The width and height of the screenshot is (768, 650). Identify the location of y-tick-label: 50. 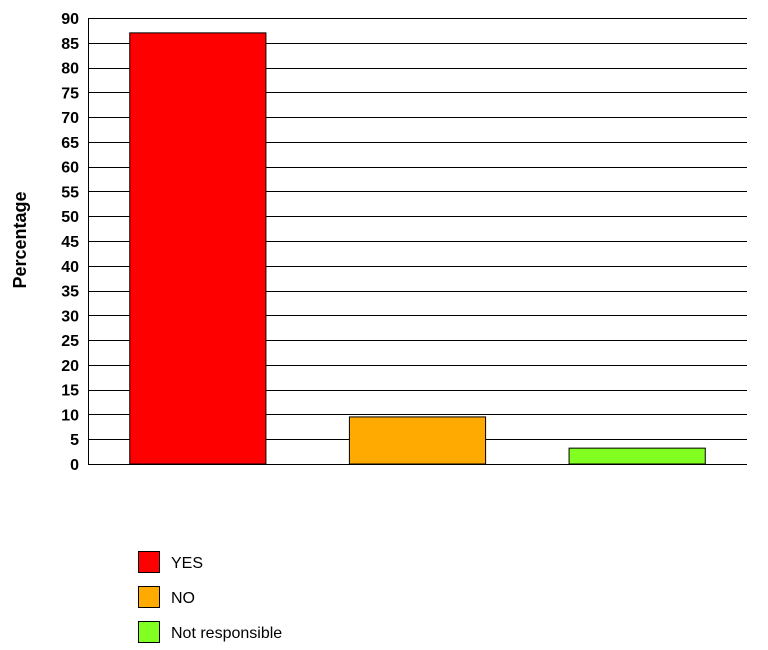
(70, 217).